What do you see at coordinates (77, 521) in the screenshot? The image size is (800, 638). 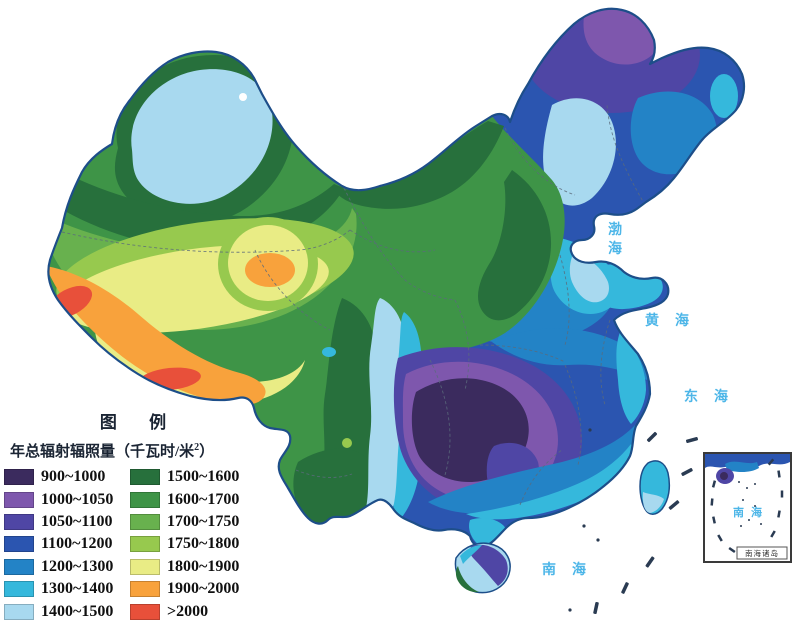 I see `legend-range: 1050~1100` at bounding box center [77, 521].